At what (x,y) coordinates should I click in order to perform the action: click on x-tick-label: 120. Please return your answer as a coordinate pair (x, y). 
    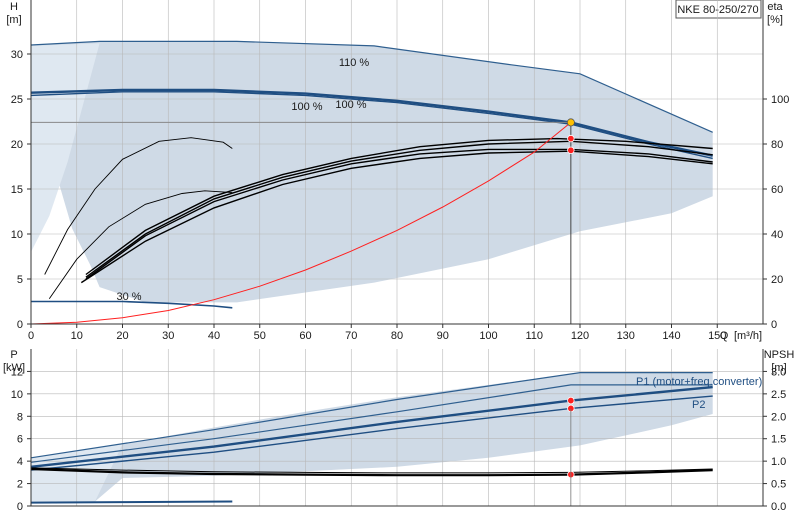
    Looking at the image, I should click on (580, 336).